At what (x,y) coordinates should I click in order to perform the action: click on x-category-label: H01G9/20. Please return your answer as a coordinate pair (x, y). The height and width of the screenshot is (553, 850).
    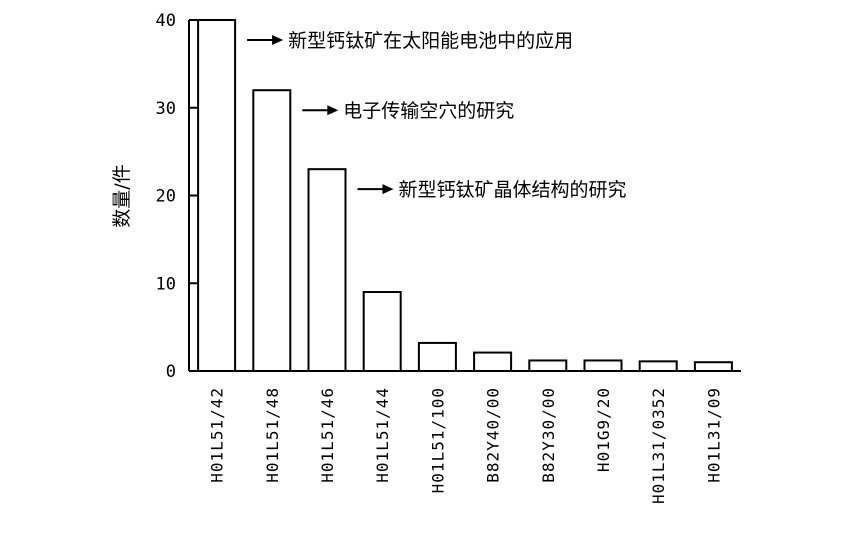
    Looking at the image, I should click on (603, 429).